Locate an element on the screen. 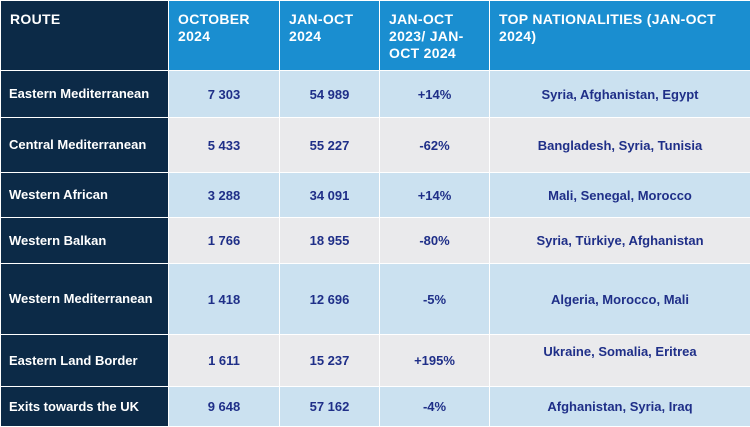  nationalities-cell: Syria, Türkiye, Afghanistan is located at coordinates (620, 241).